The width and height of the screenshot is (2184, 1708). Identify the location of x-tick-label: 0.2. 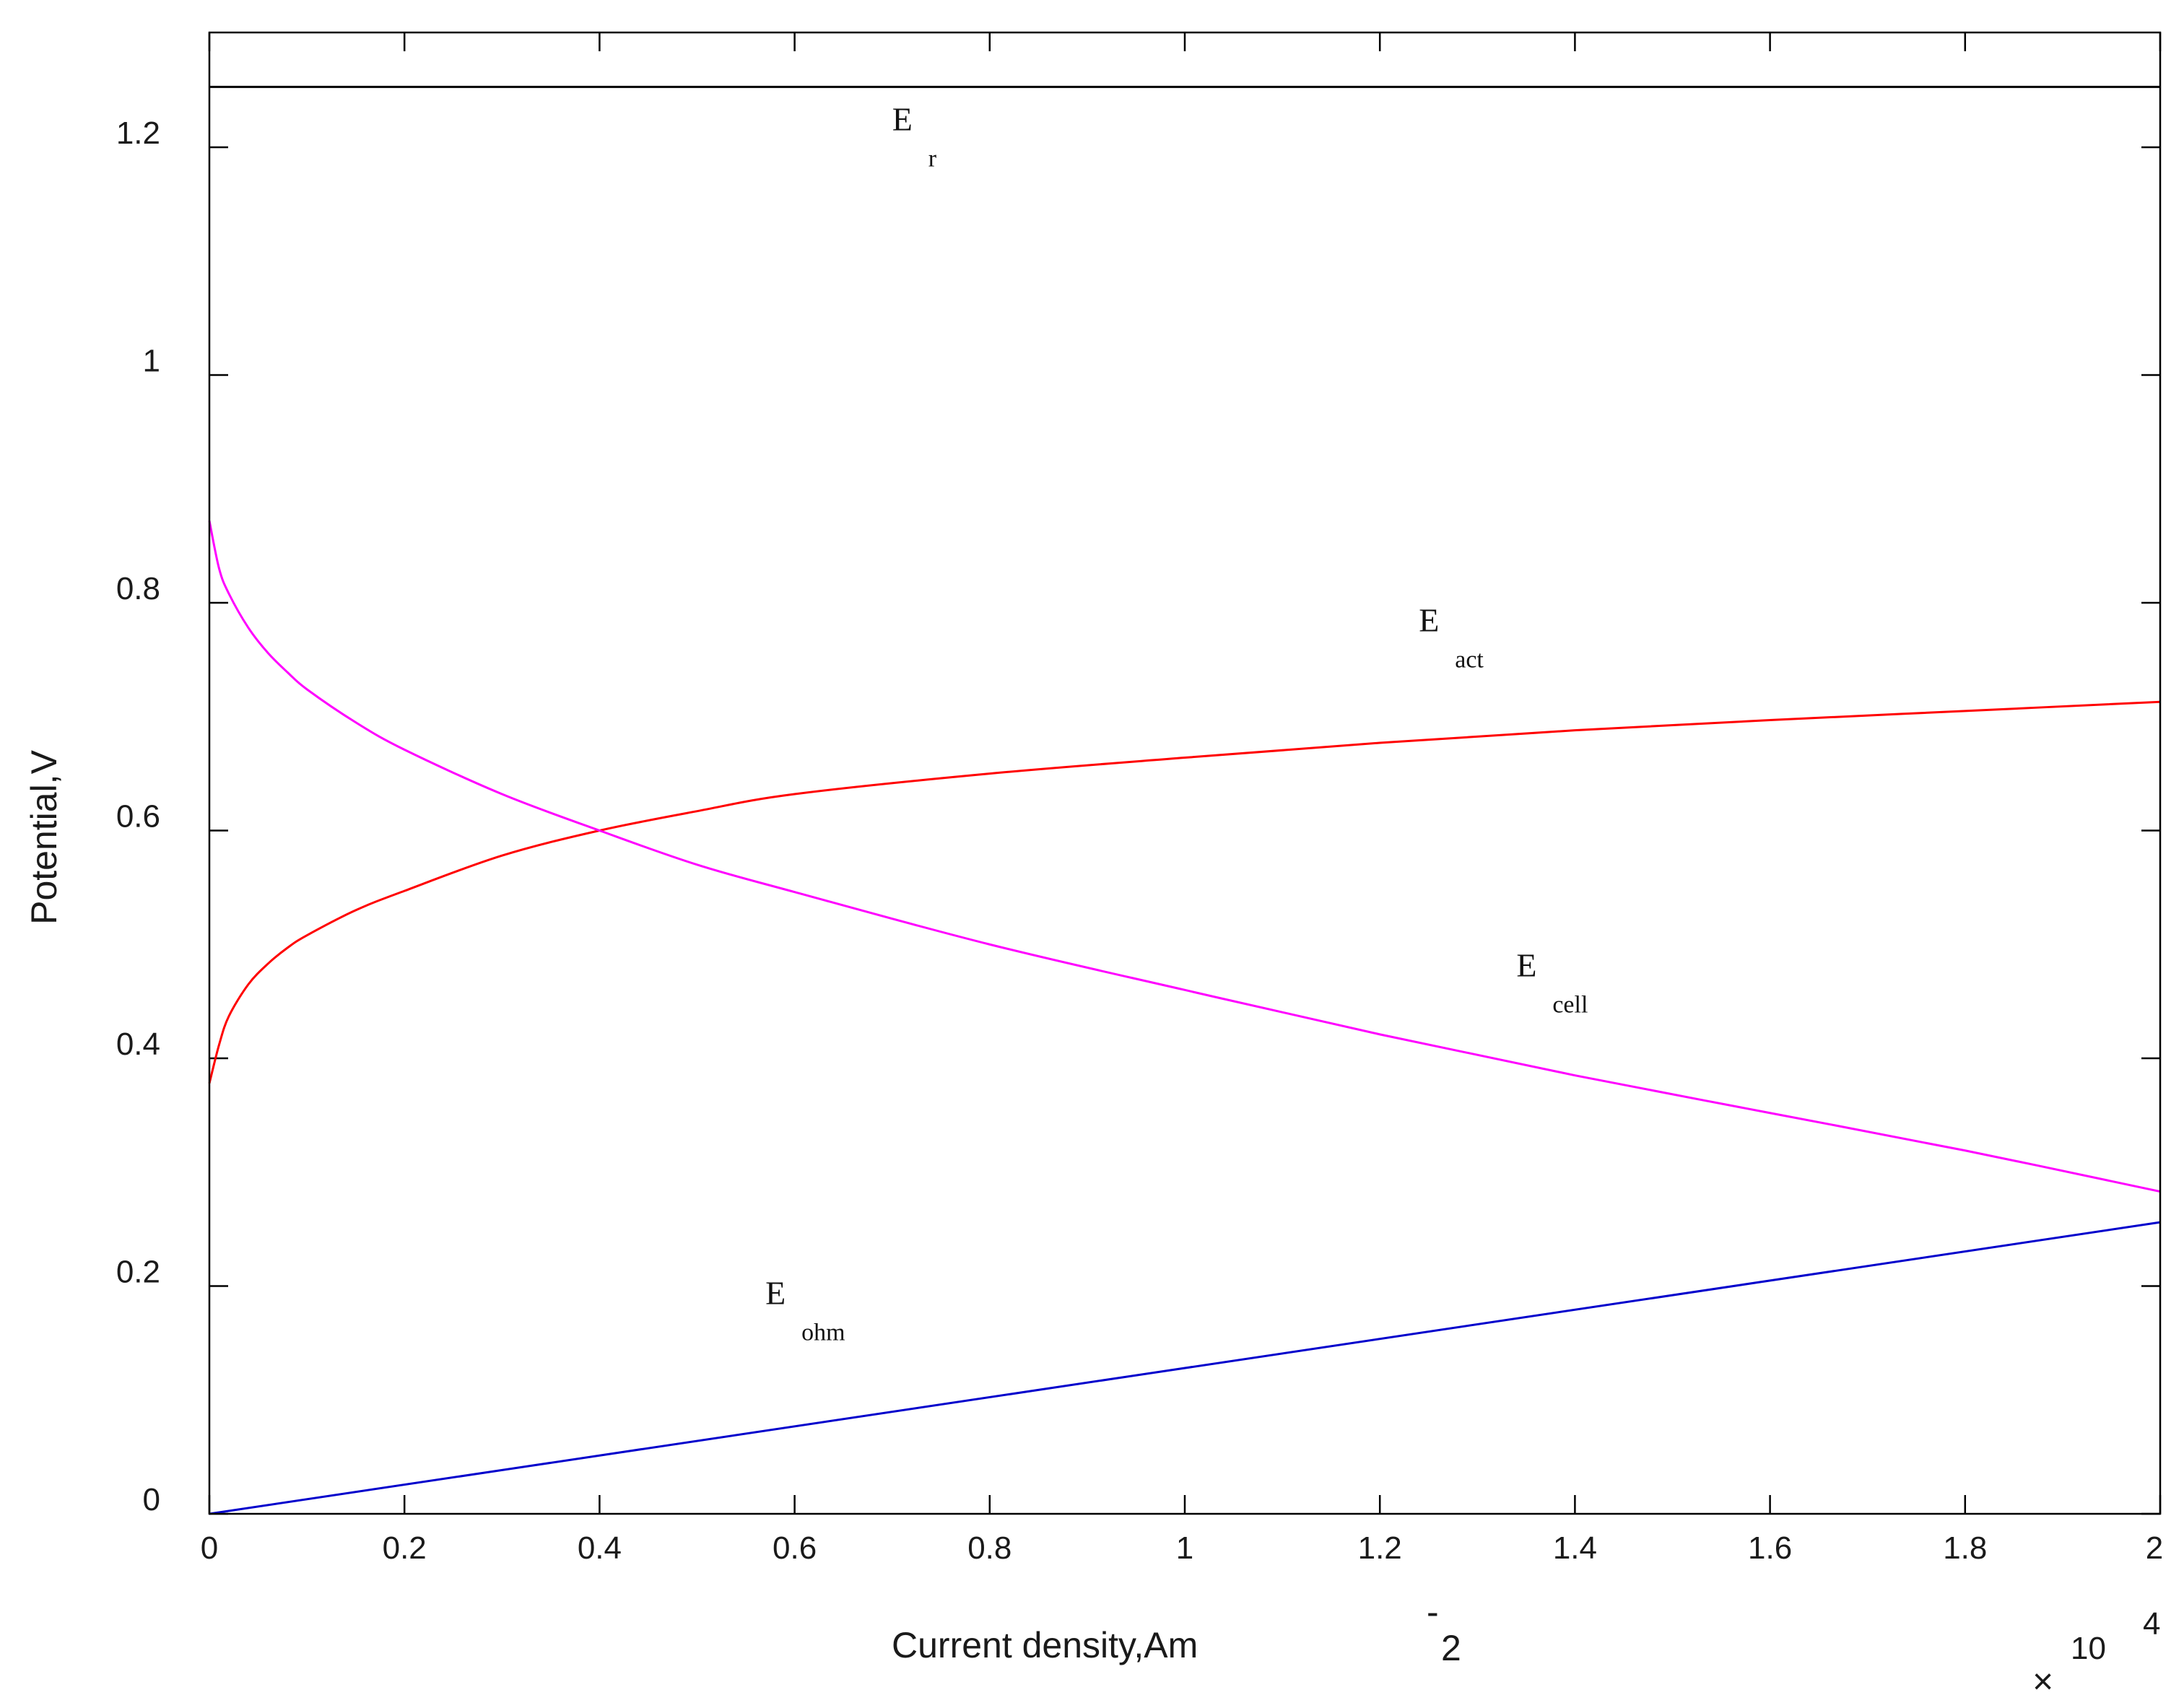
(405, 1548).